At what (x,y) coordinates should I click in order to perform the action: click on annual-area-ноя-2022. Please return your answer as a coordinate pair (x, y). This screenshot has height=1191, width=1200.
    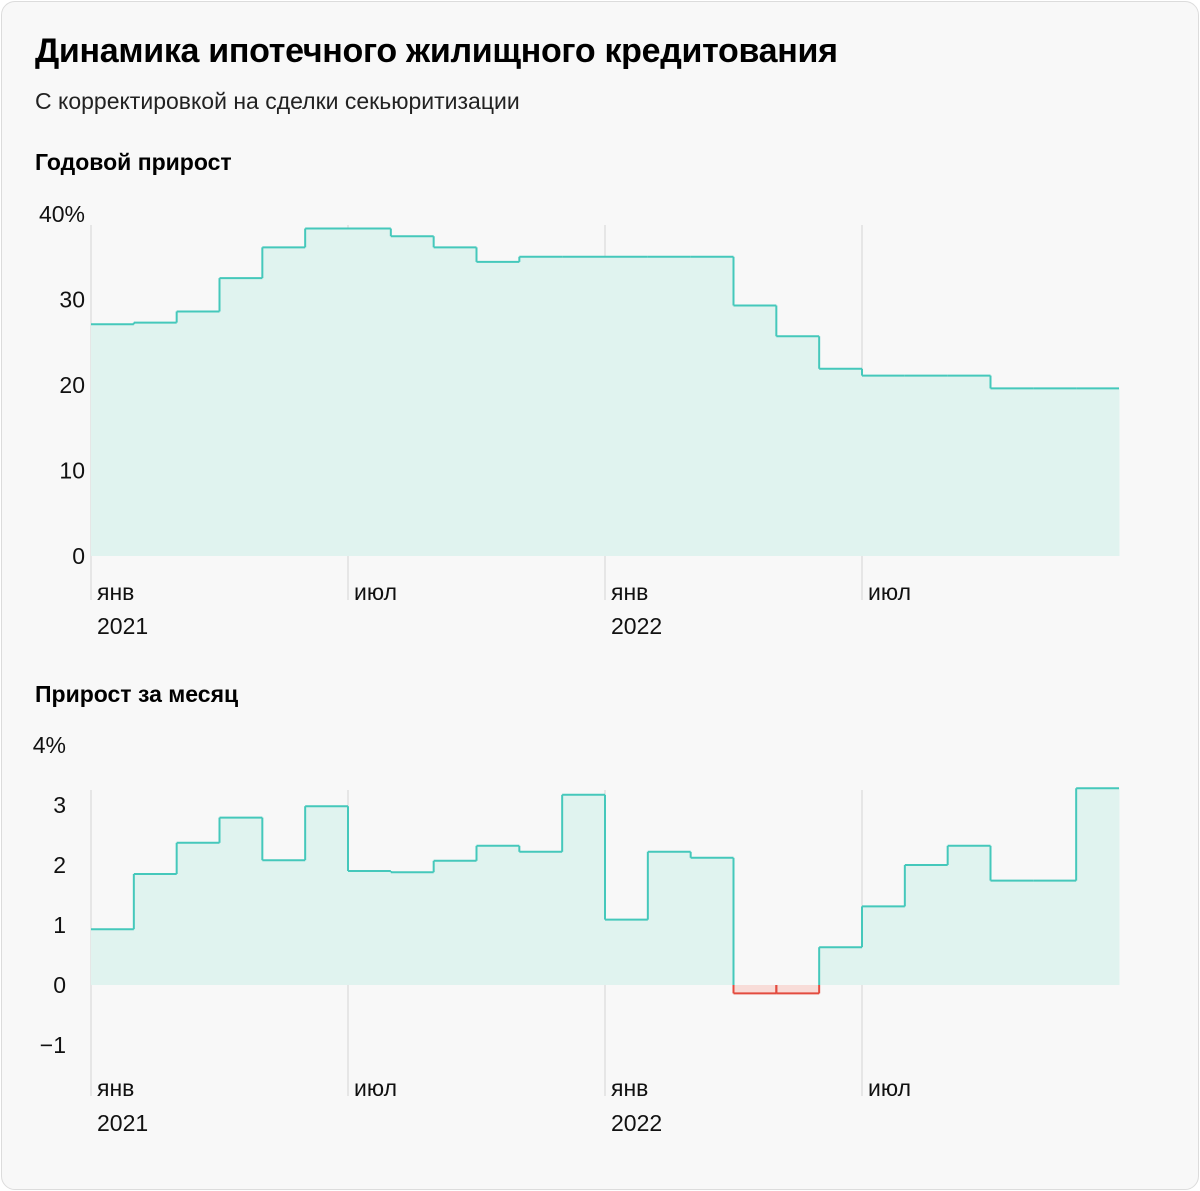
    Looking at the image, I should click on (1055, 472).